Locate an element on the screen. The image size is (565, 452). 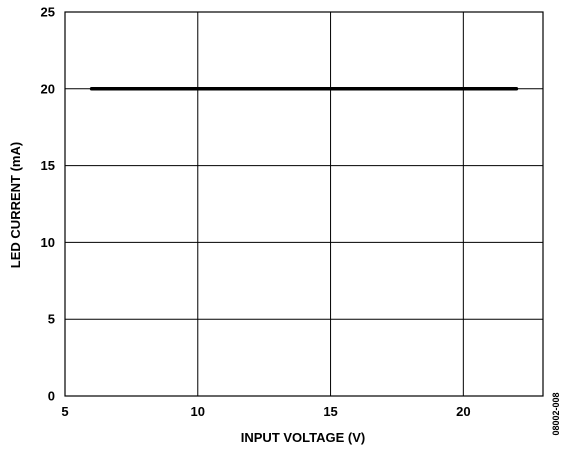
x-tick-label: 10 is located at coordinates (198, 411).